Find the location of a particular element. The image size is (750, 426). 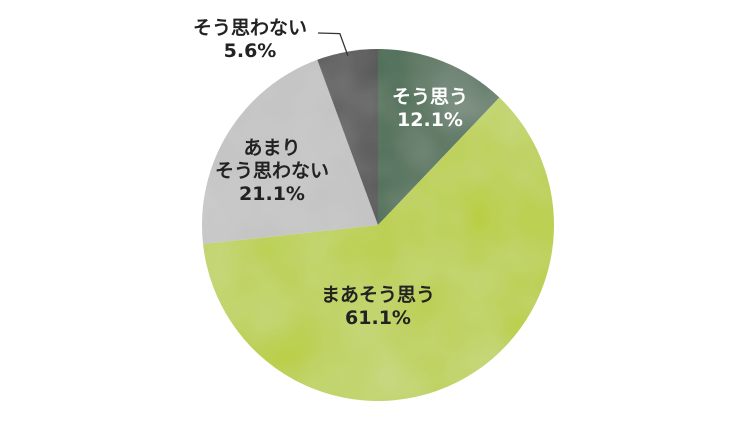

slice-category-4: そう思わない is located at coordinates (250, 28).